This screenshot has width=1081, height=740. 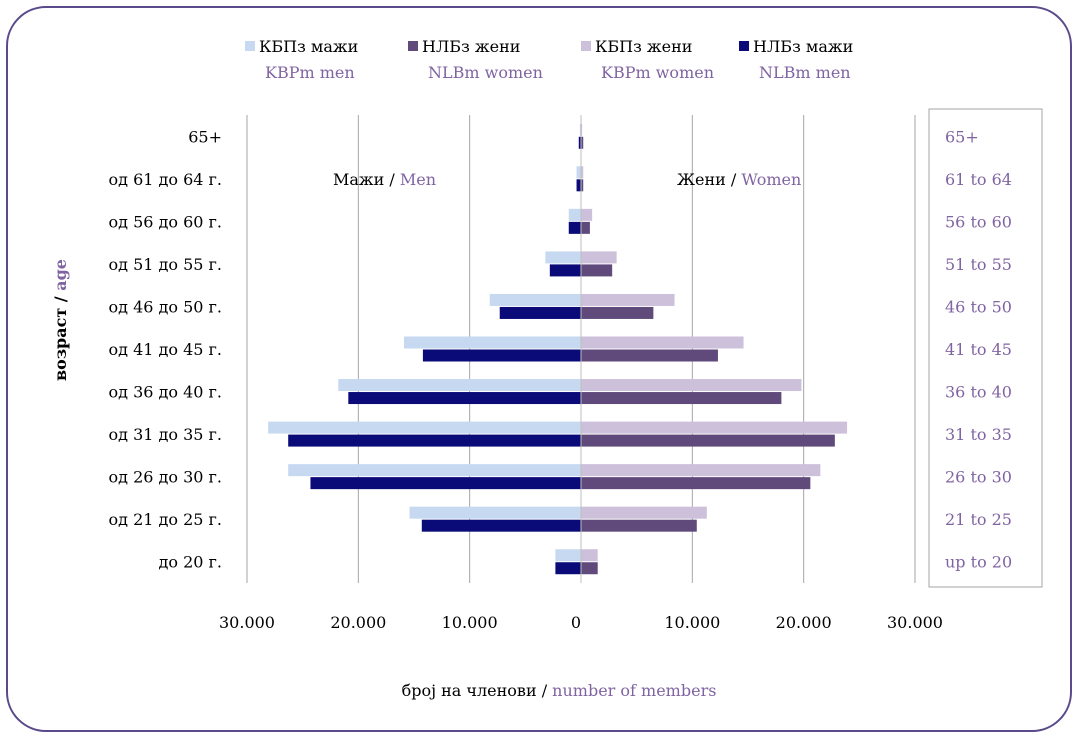 I want to click on legend-label-en-2: KBPm women, so click(x=657, y=72).